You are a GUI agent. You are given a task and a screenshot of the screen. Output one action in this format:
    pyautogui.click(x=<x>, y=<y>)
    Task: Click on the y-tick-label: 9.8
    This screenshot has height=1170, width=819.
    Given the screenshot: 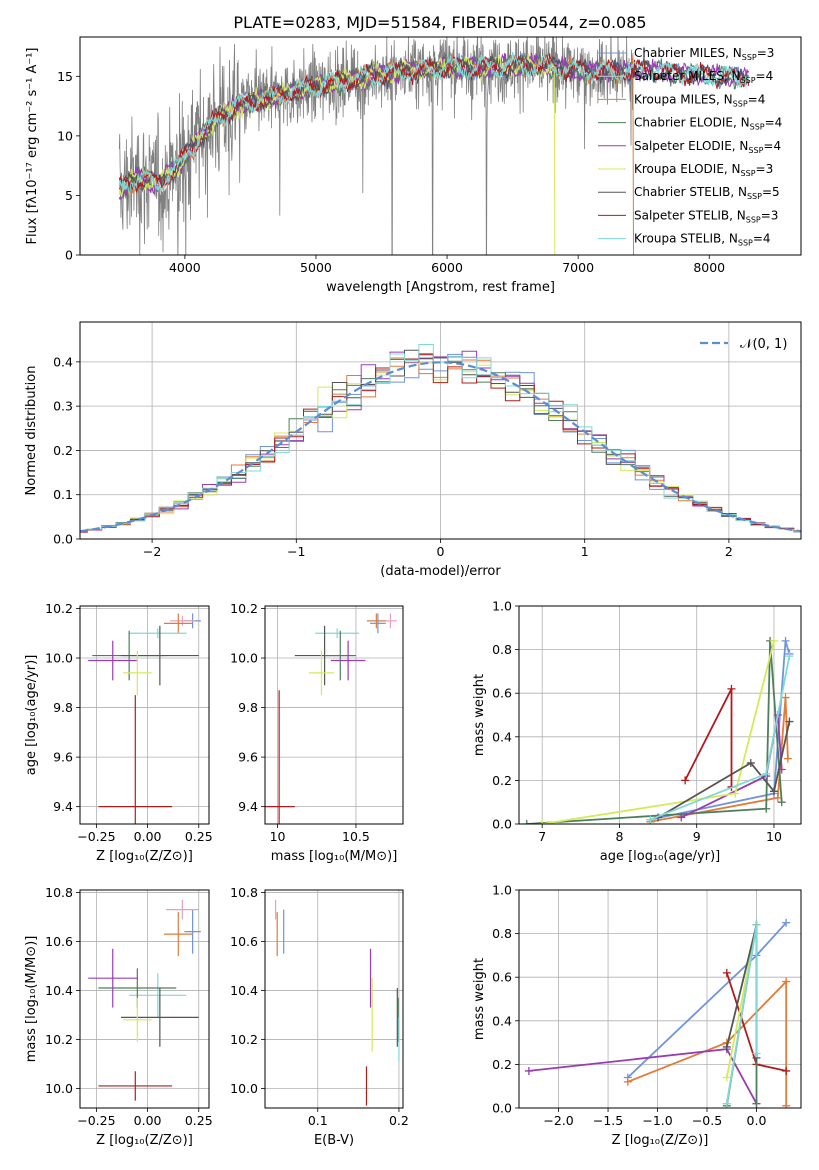 What is the action you would take?
    pyautogui.click(x=63, y=707)
    